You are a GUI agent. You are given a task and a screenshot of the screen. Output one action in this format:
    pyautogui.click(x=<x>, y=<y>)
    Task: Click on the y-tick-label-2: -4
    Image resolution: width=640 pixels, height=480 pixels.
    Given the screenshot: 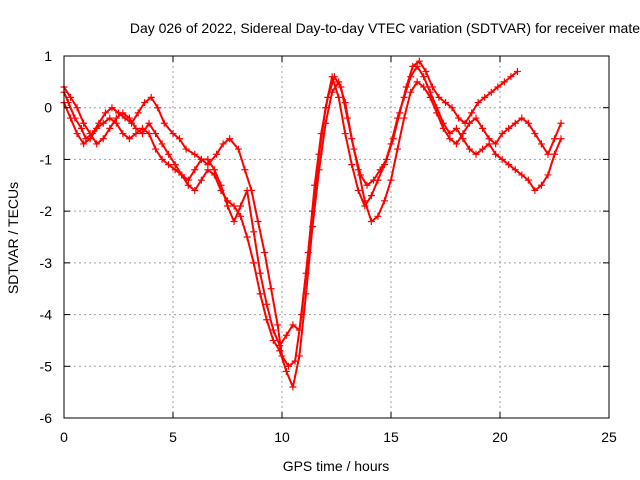 What is the action you would take?
    pyautogui.click(x=46, y=315)
    